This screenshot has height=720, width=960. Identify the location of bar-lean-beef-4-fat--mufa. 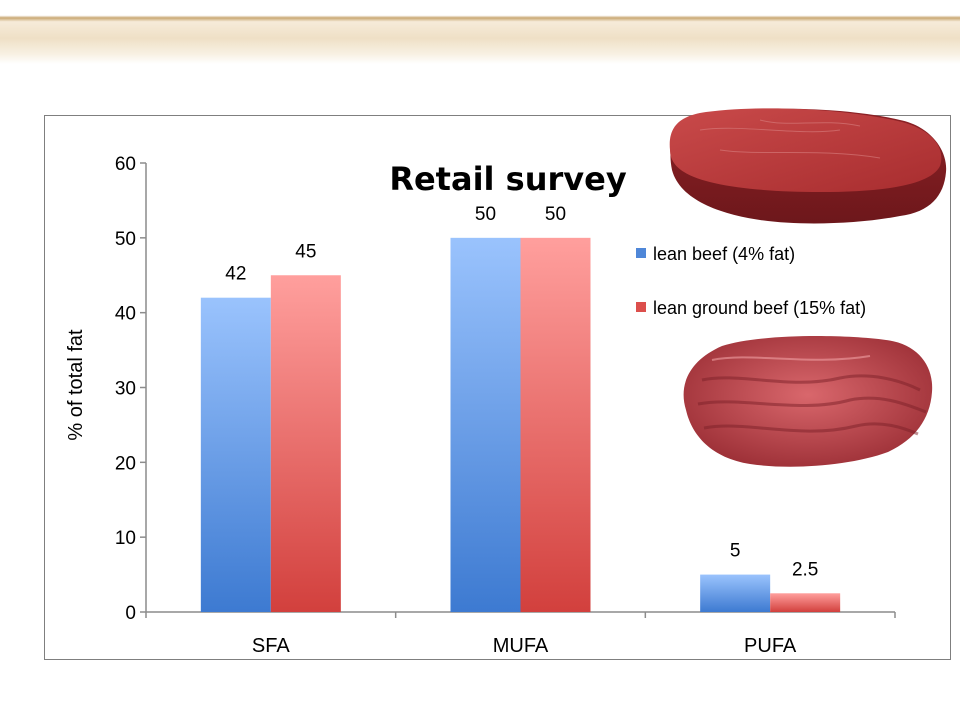
(485, 425).